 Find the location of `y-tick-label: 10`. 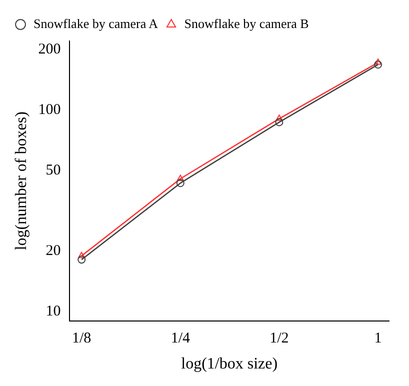

y-tick-label: 10 is located at coordinates (53, 312).